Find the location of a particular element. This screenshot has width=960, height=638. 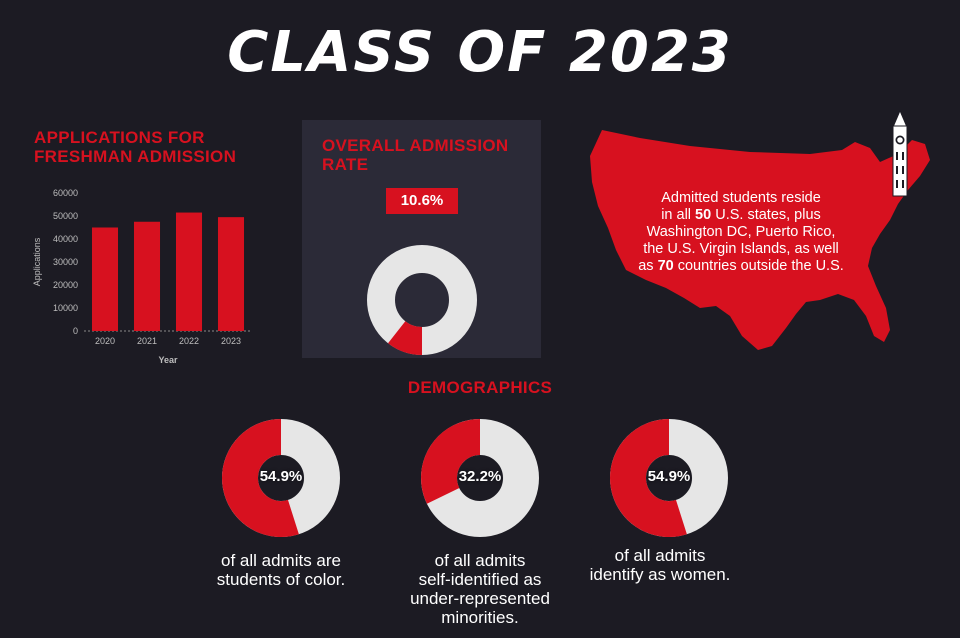

bar-2020 is located at coordinates (105, 279).